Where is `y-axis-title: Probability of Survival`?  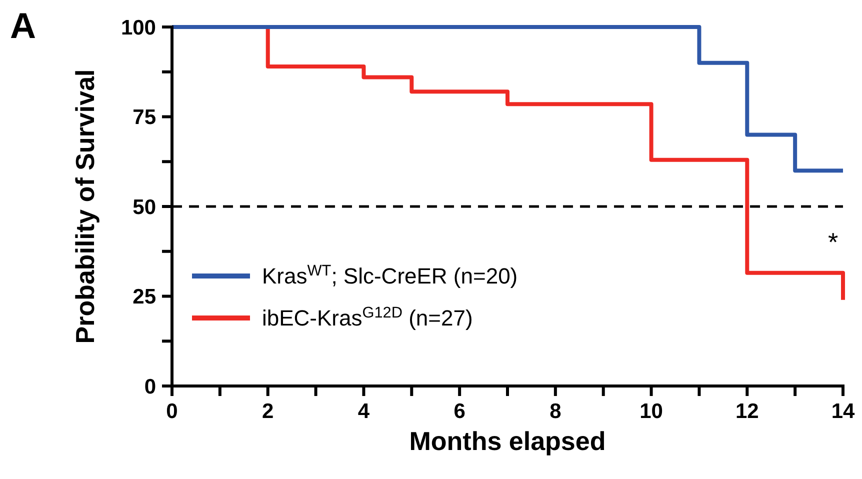
y-axis-title: Probability of Survival is located at coordinates (85, 206).